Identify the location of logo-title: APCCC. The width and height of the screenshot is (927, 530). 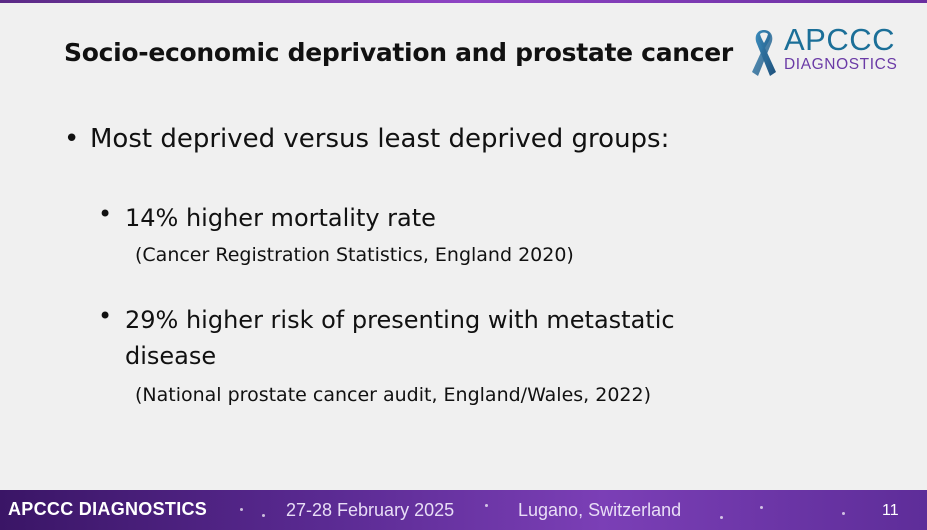
(840, 39).